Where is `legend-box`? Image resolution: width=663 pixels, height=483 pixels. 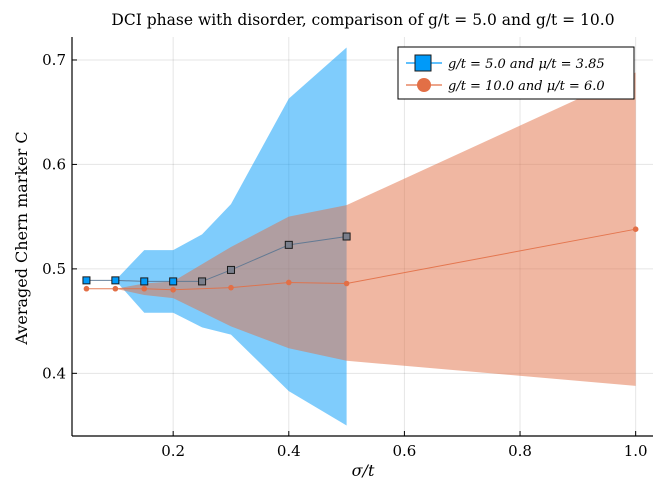
legend-box is located at coordinates (516, 73).